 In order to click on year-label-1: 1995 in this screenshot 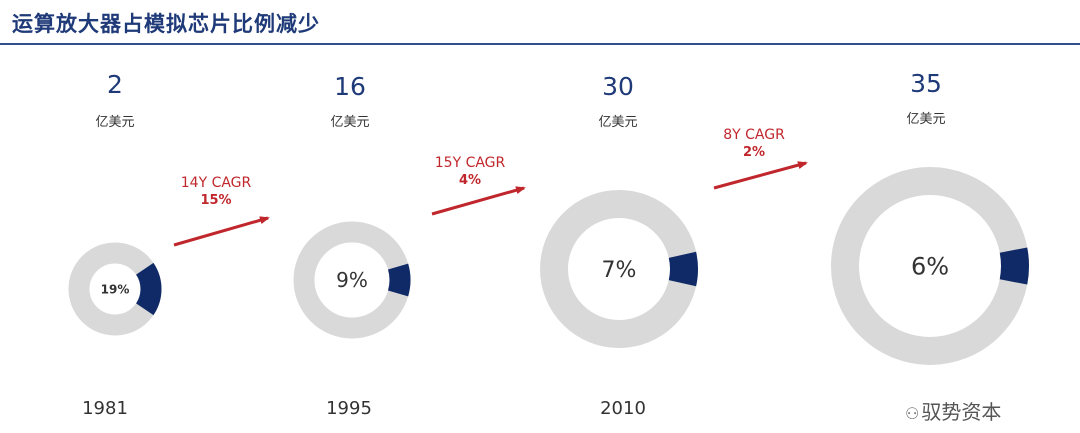, I will do `click(349, 408)`.